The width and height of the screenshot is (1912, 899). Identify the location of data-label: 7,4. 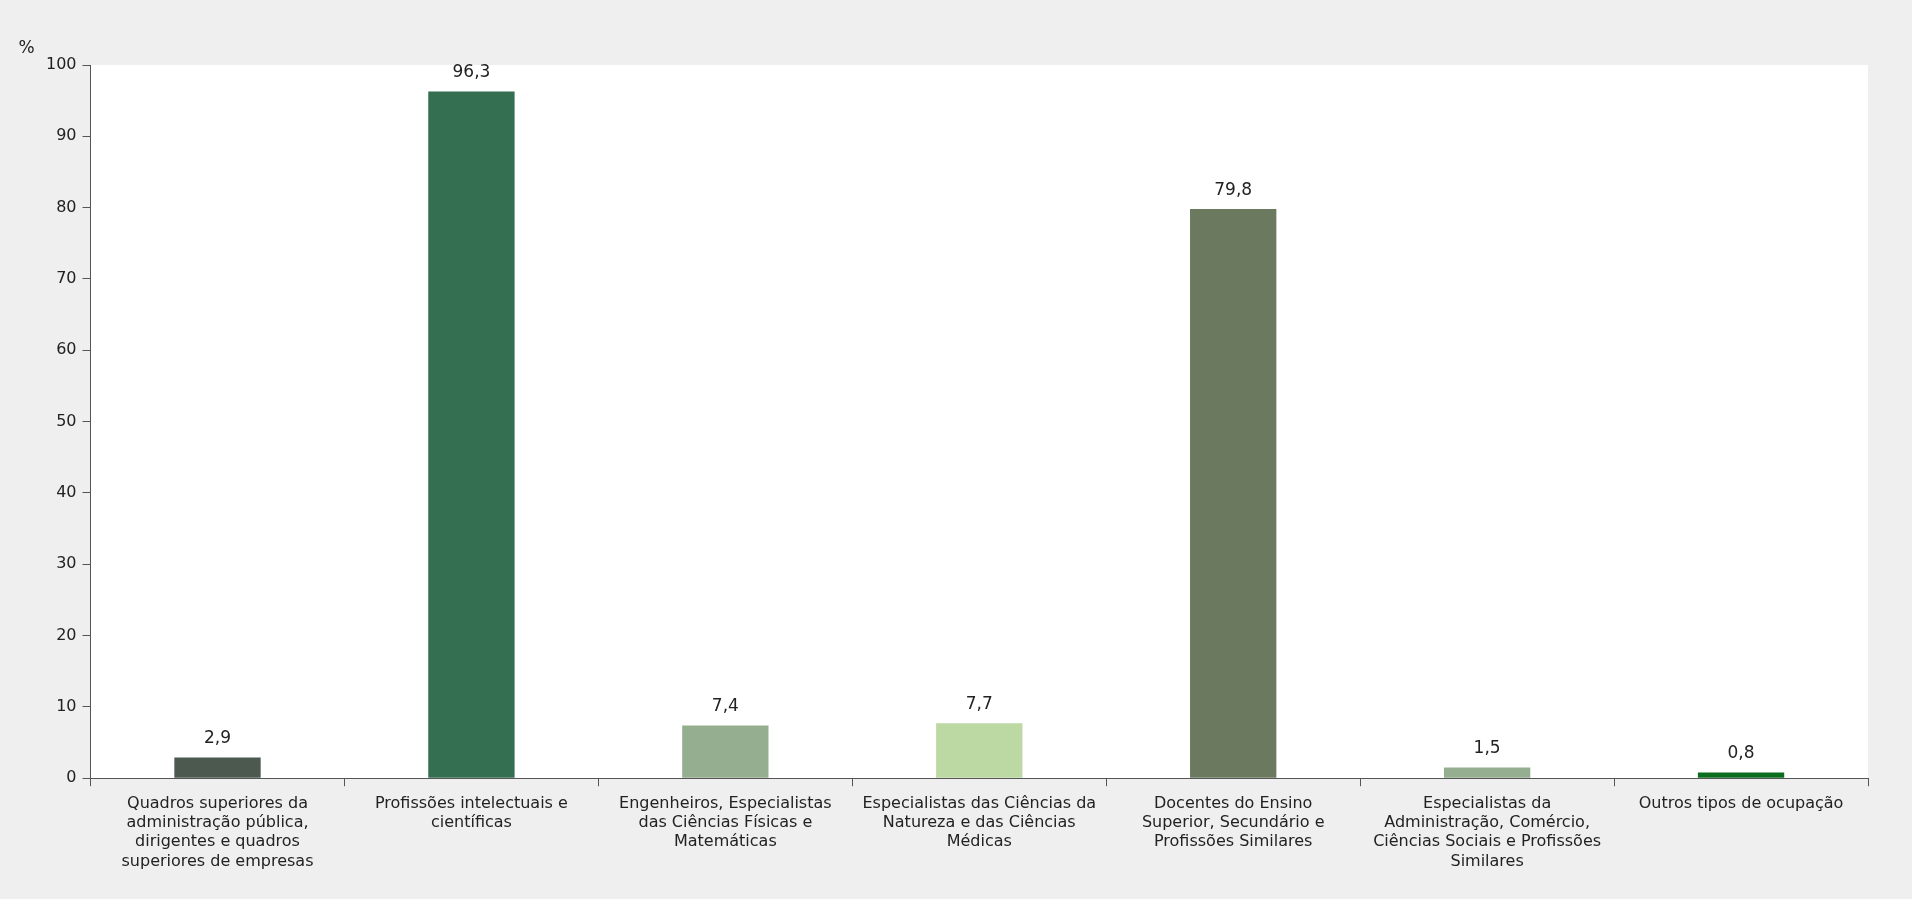
(725, 705).